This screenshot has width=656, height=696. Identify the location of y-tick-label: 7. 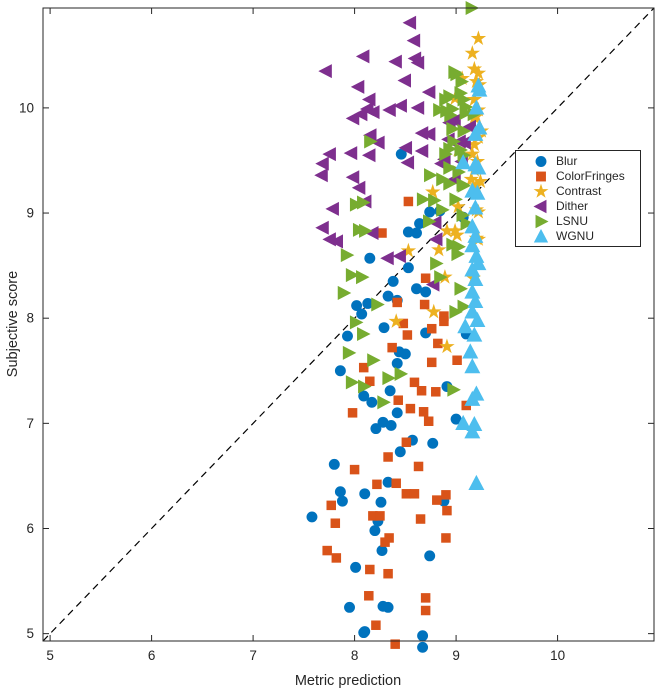
(30, 423).